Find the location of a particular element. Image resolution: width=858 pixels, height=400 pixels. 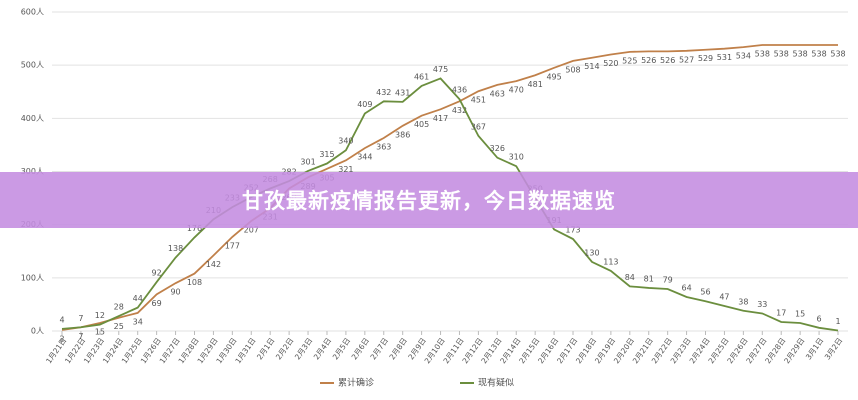

data-label: 463 is located at coordinates (497, 93).